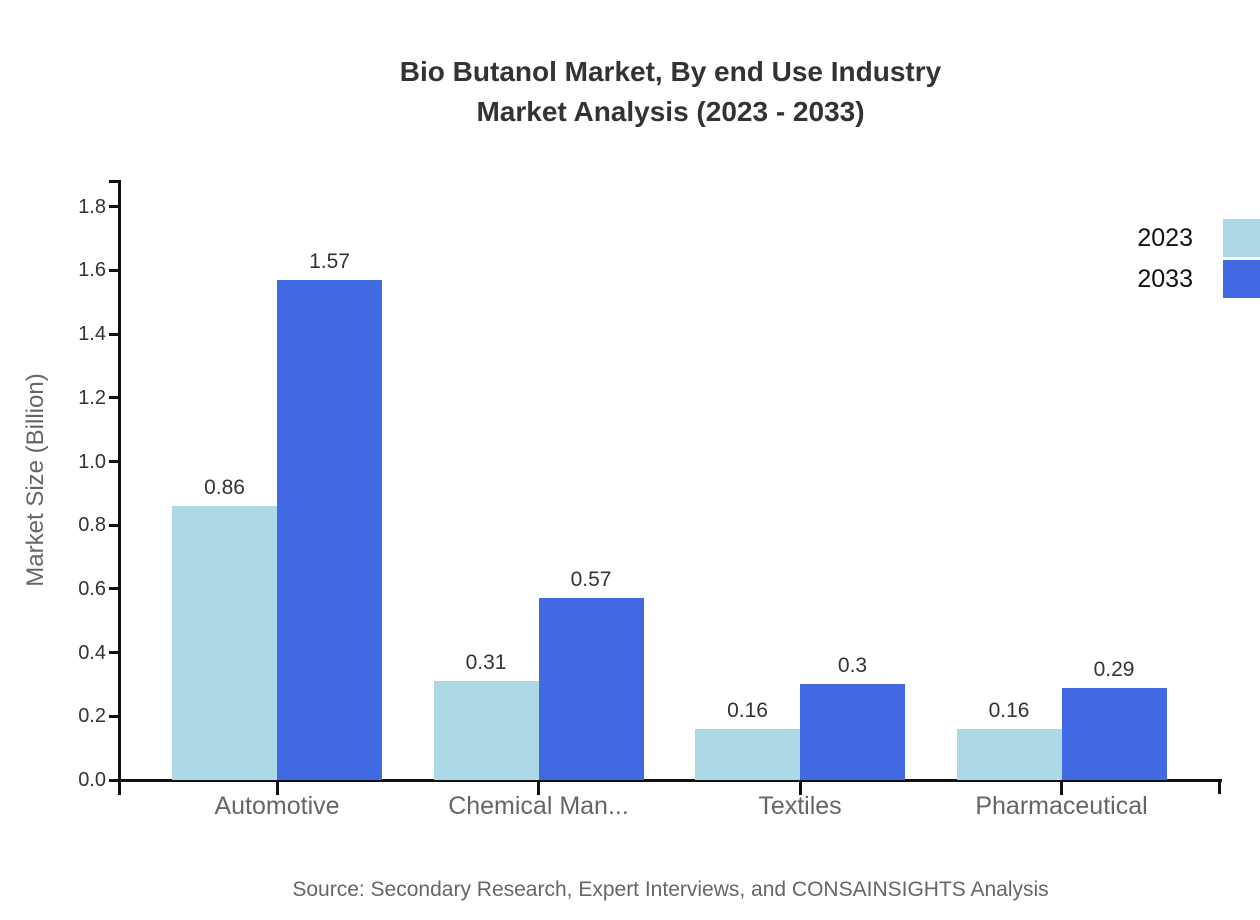 The height and width of the screenshot is (920, 1260). What do you see at coordinates (486, 663) in the screenshot?
I see `bar-value-label: 0.31` at bounding box center [486, 663].